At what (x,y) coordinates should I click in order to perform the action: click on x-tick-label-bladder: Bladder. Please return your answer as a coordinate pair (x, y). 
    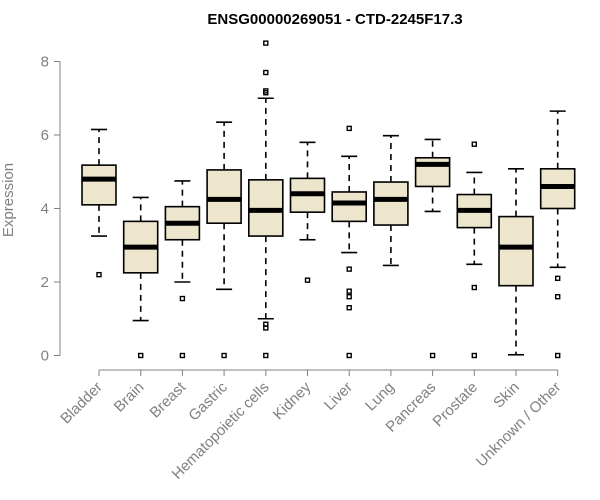
    Looking at the image, I should click on (81, 403).